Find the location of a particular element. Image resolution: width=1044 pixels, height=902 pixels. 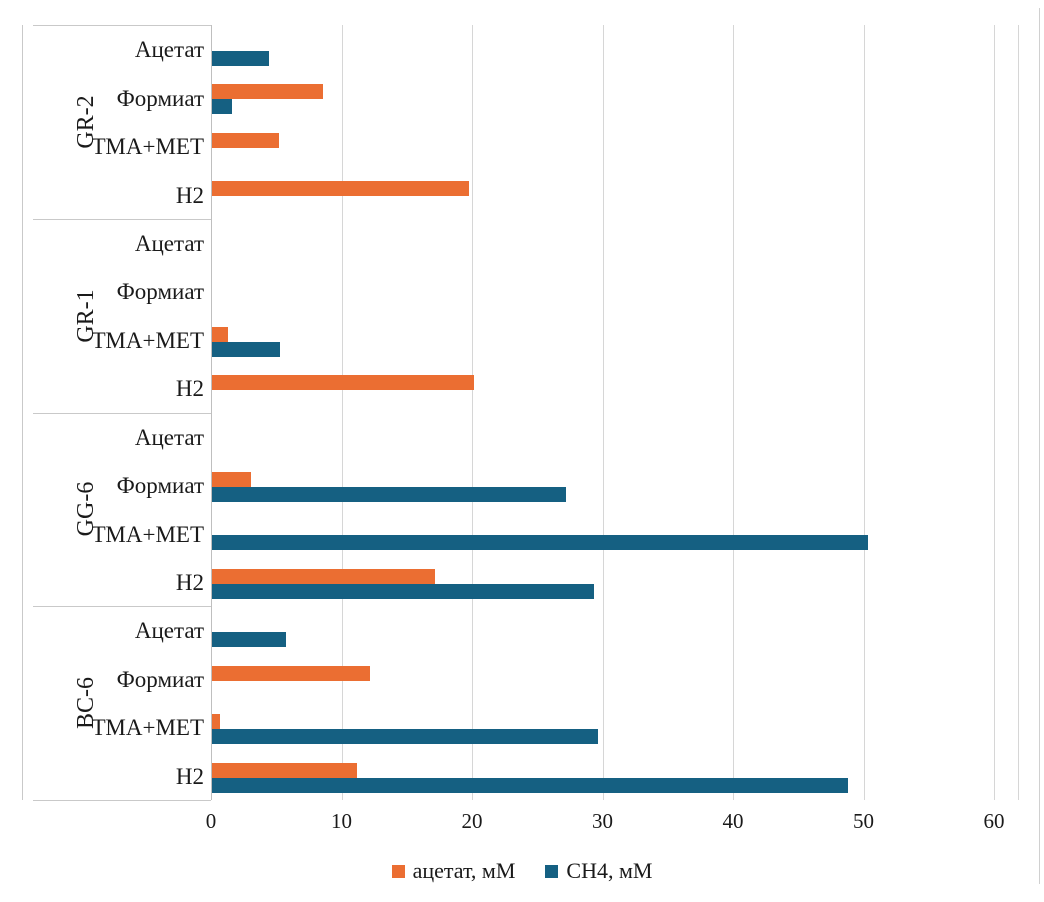

x-tick-label: 60 is located at coordinates (994, 821).